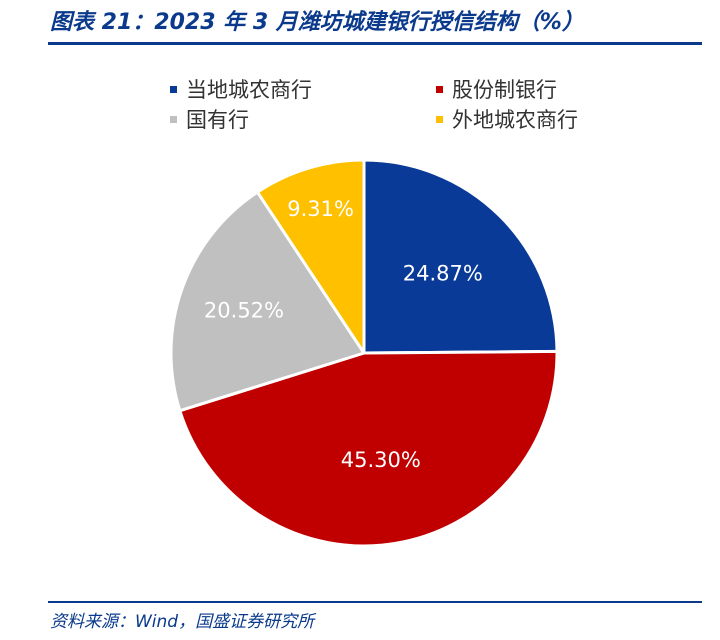 Image resolution: width=720 pixels, height=640 pixels. What do you see at coordinates (320, 209) in the screenshot?
I see `slice-label-4: 9.31%` at bounding box center [320, 209].